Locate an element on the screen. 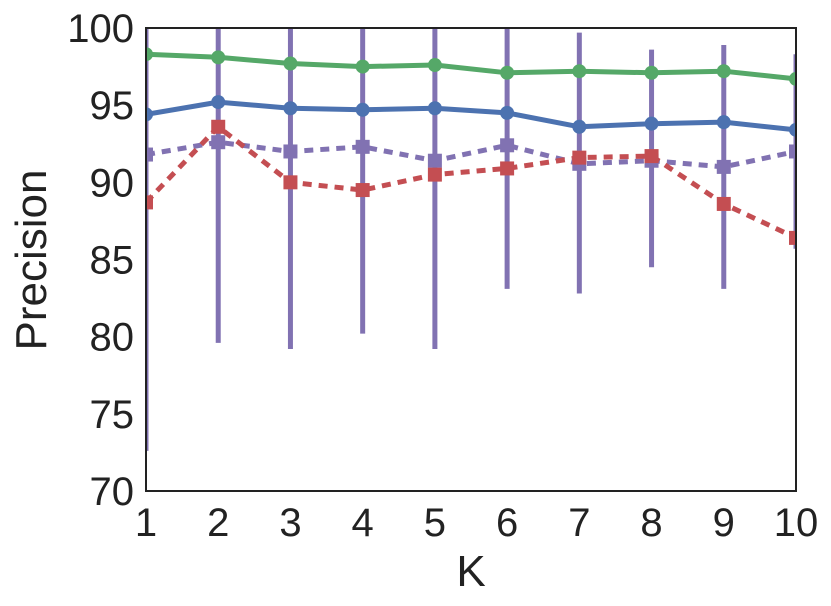 The width and height of the screenshot is (831, 606). y-tick-label: 90 is located at coordinates (112, 183).